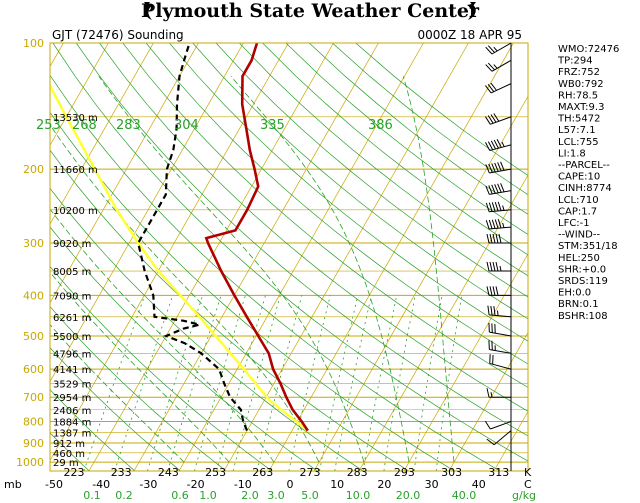  Describe the element at coordinates (579, 258) in the screenshot. I see `index-line: HEL:250` at that location.